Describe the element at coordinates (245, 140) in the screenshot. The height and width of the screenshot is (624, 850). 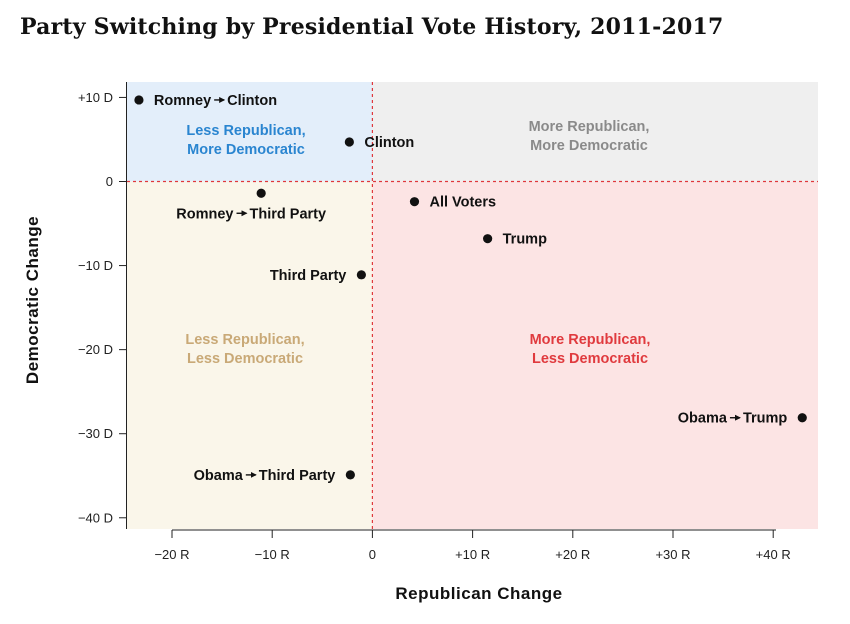
I see `quadrant-label-top-left: Less Republican, More Democratic` at that location.